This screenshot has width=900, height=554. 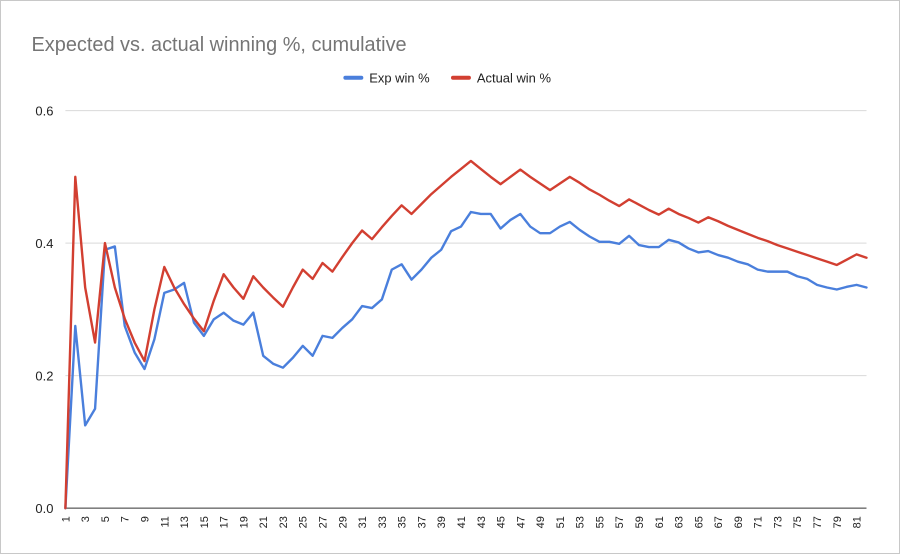 What do you see at coordinates (442, 522) in the screenshot?
I see `x-tick-label: 39` at bounding box center [442, 522].